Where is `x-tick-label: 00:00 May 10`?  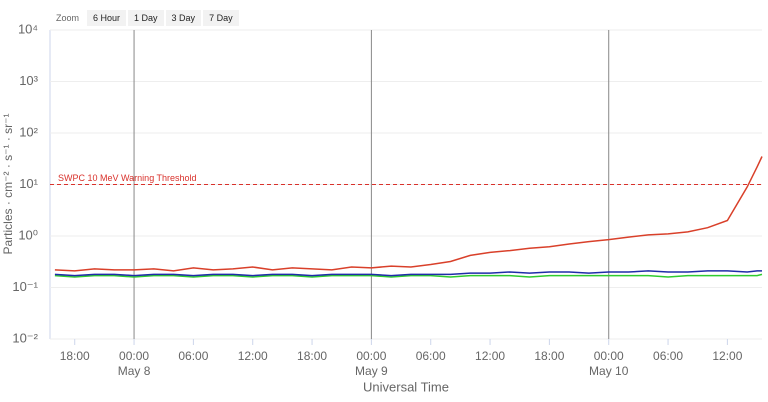 x-tick-label: 00:00 May 10 is located at coordinates (609, 363).